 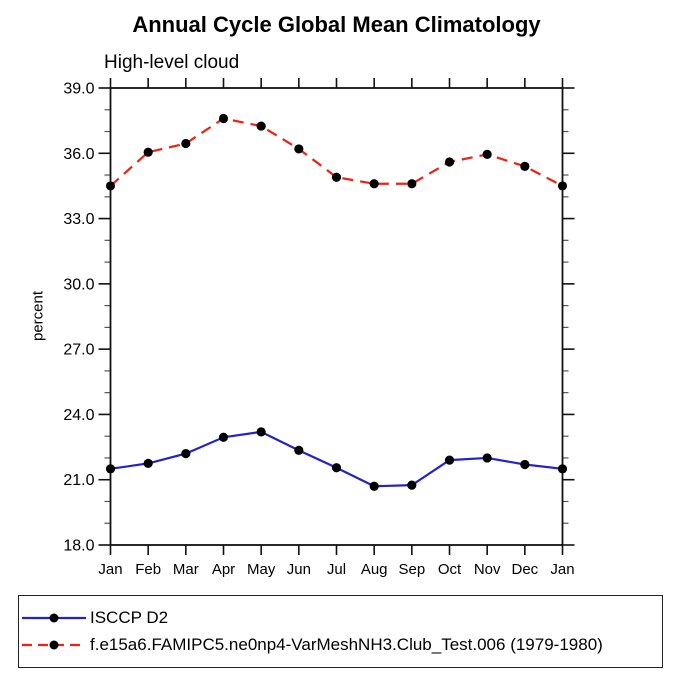 I want to click on y-axis-tick-label: 39.0, so click(x=78, y=89).